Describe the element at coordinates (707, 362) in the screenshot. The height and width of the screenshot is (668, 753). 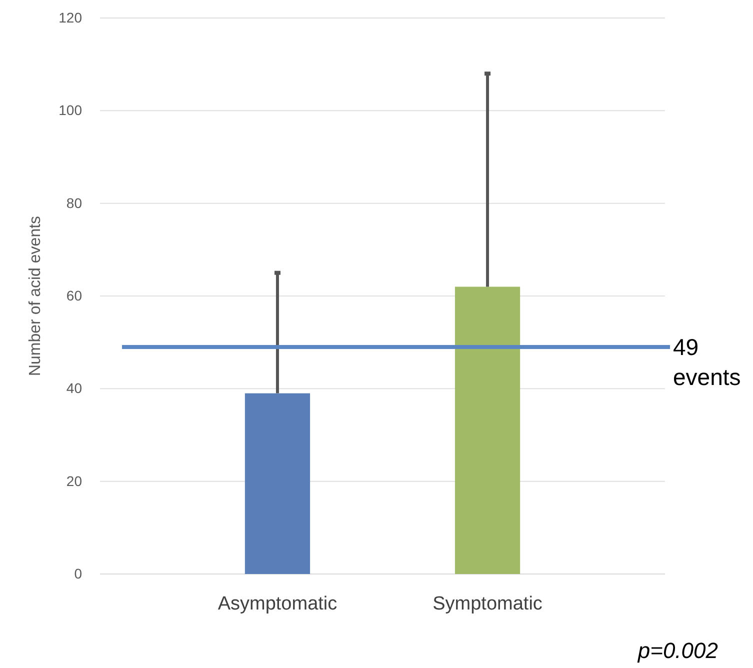
I see `ref-line-label: 49 events` at that location.